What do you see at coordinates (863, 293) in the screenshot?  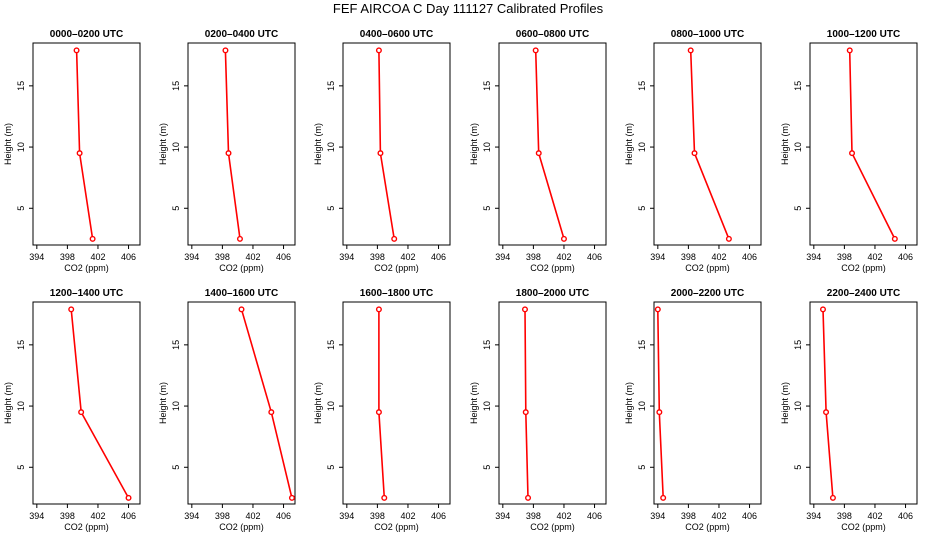 I see `panel-title: 2200–2400 UTC` at bounding box center [863, 293].